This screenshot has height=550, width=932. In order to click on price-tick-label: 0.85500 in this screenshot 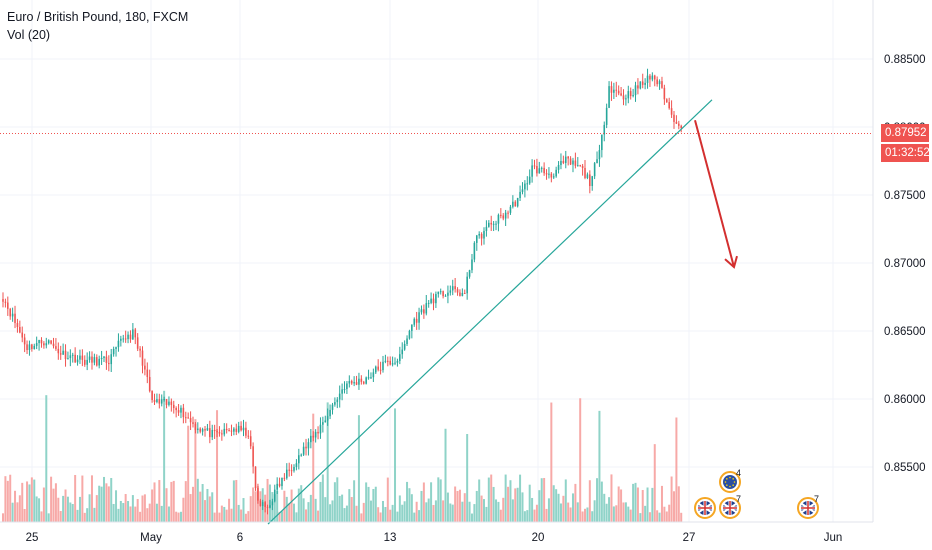, I will do `click(905, 468)`.